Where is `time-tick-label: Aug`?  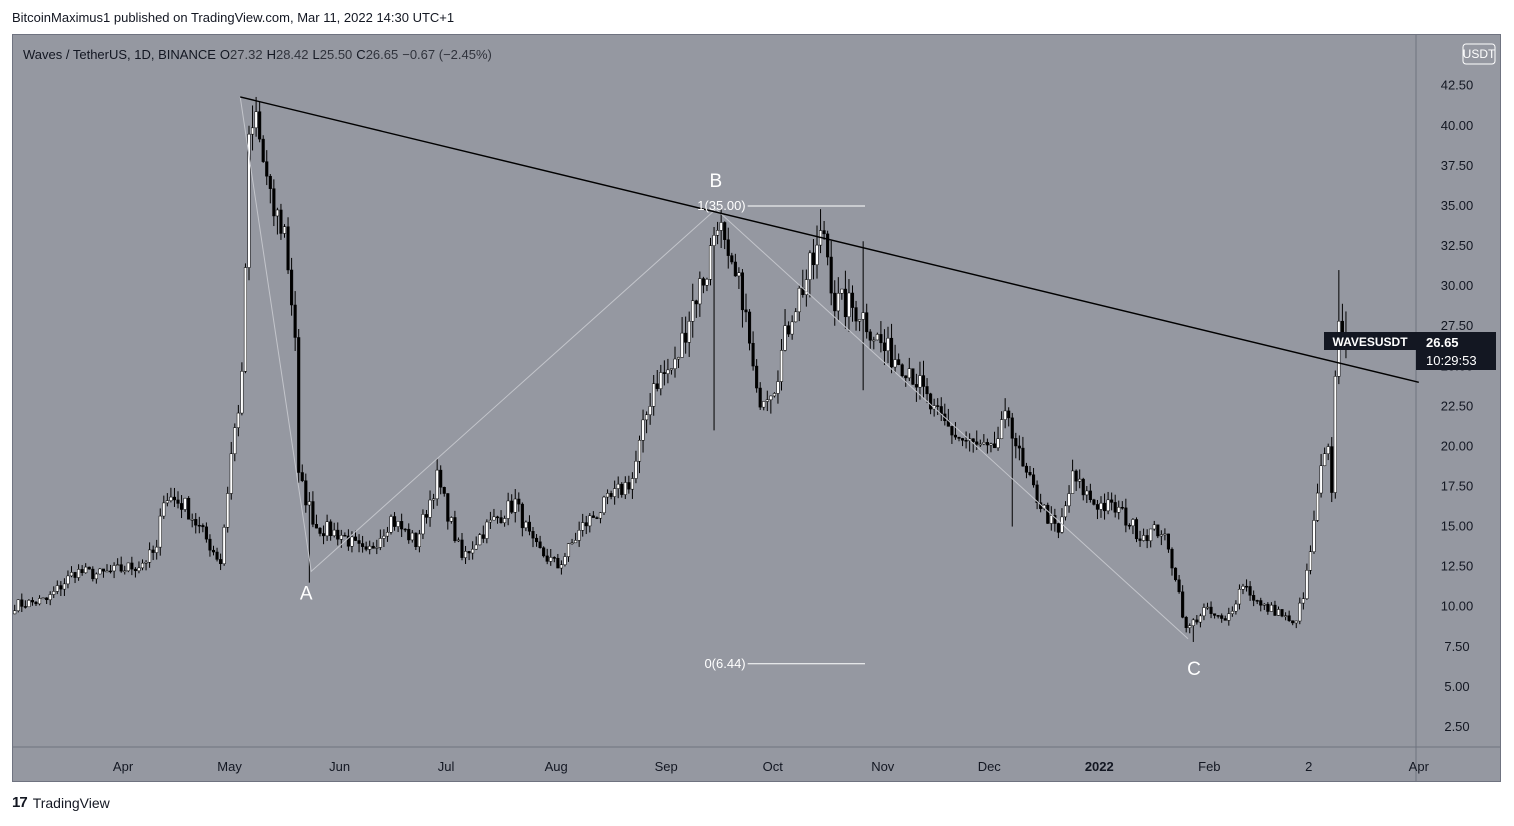
time-tick-label: Aug is located at coordinates (556, 766).